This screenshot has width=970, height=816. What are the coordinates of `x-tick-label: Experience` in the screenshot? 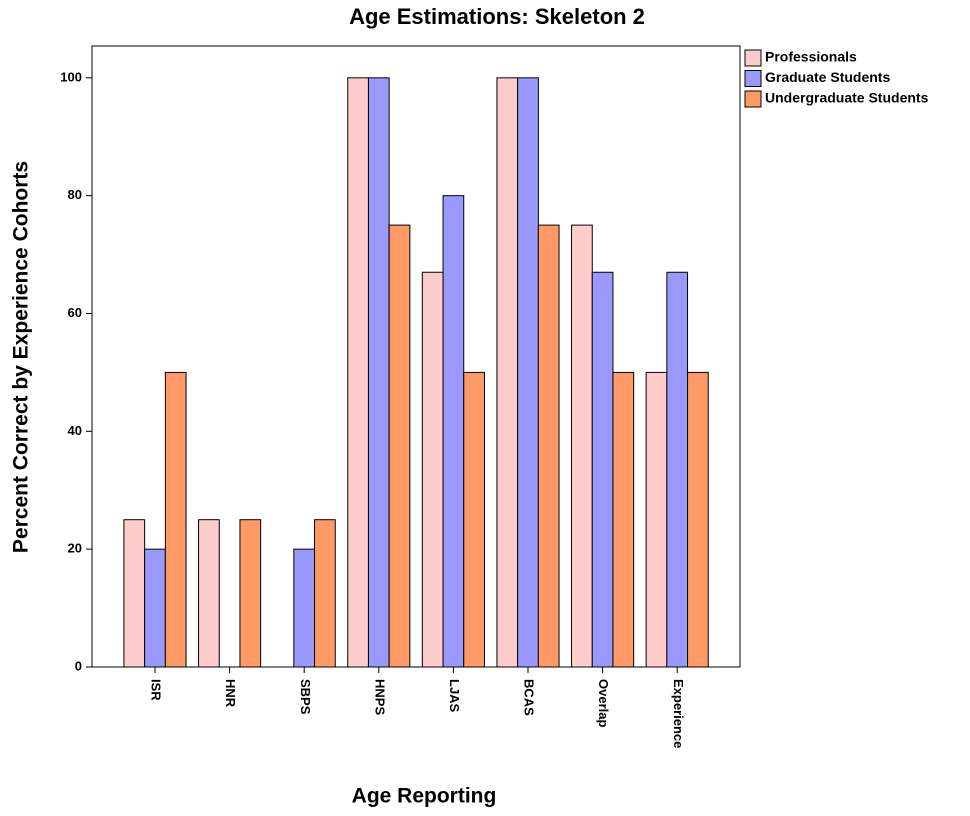 It's located at (678, 713).